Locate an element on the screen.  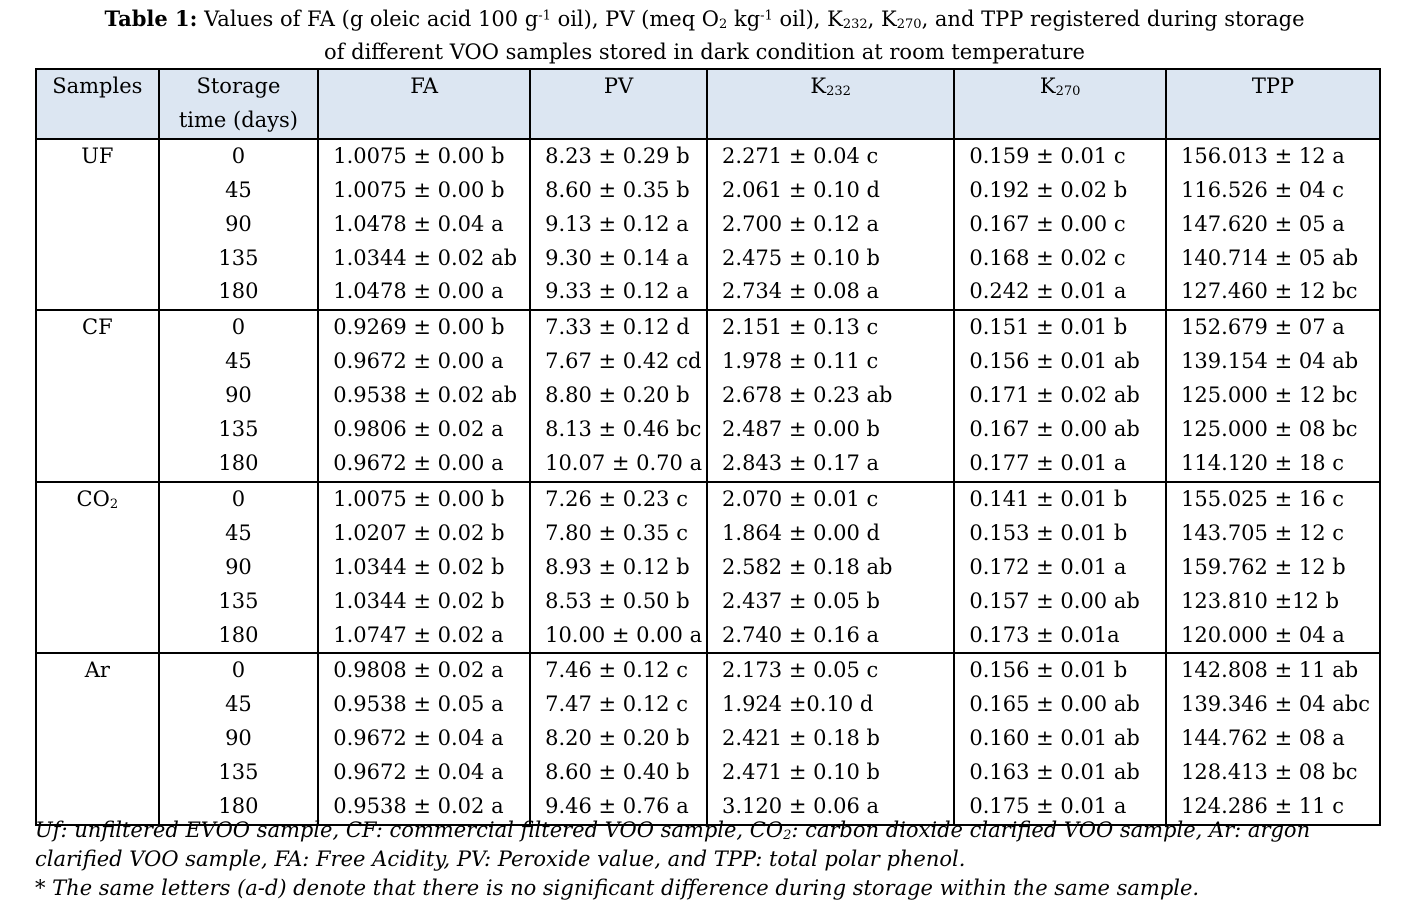
header-pv: PV is located at coordinates (619, 104).